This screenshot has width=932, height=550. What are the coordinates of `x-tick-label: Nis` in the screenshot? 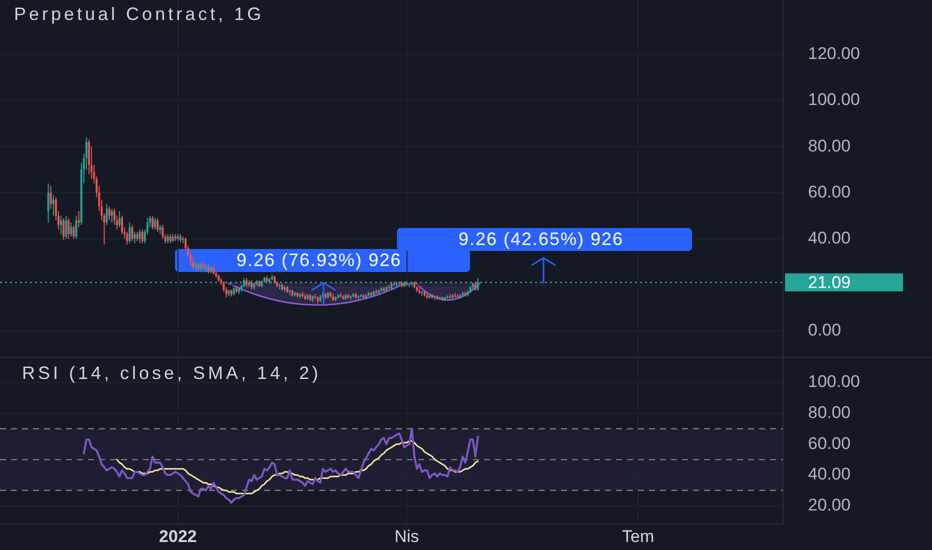 It's located at (407, 536).